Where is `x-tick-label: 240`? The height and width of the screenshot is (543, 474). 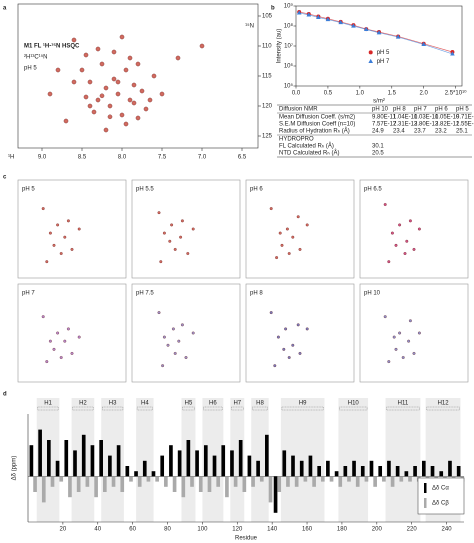 x-tick-label: 240 is located at coordinates (447, 530).